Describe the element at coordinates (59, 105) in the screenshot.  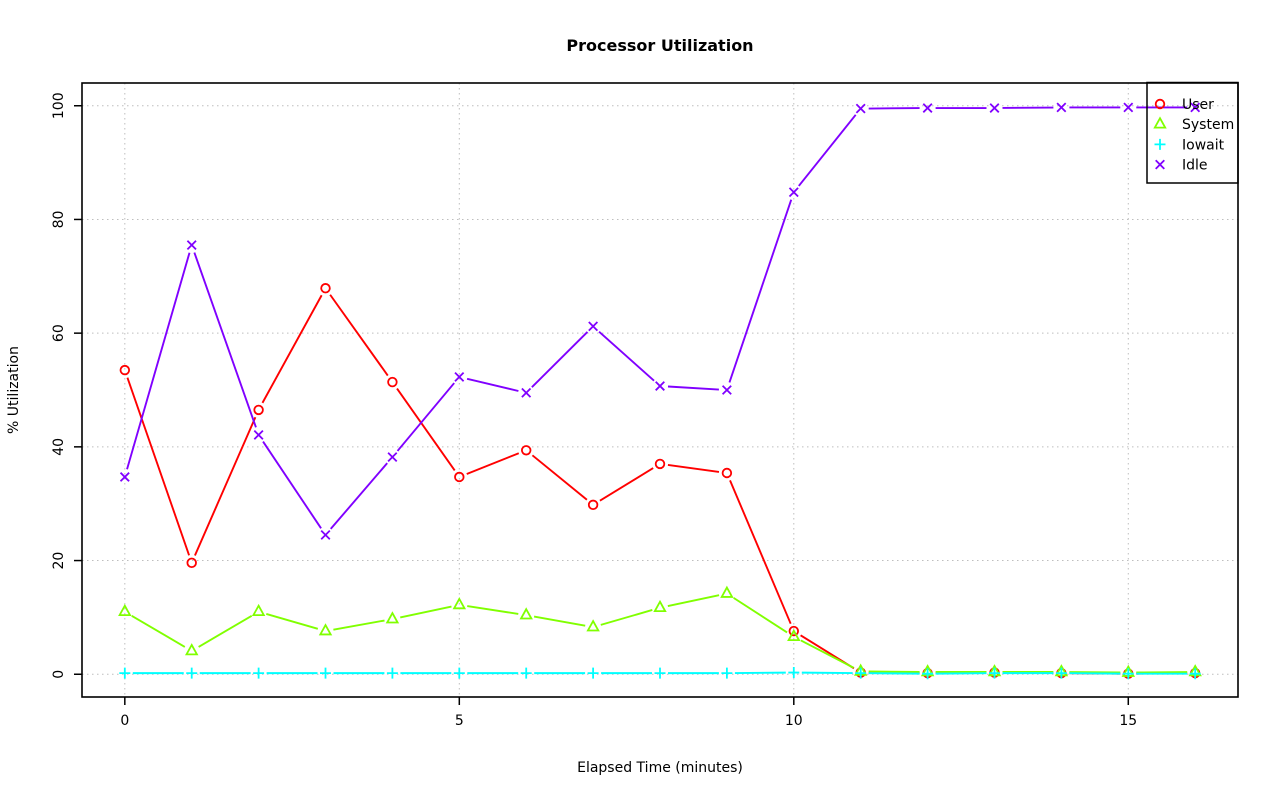
I see `y-tick-label: 100` at that location.